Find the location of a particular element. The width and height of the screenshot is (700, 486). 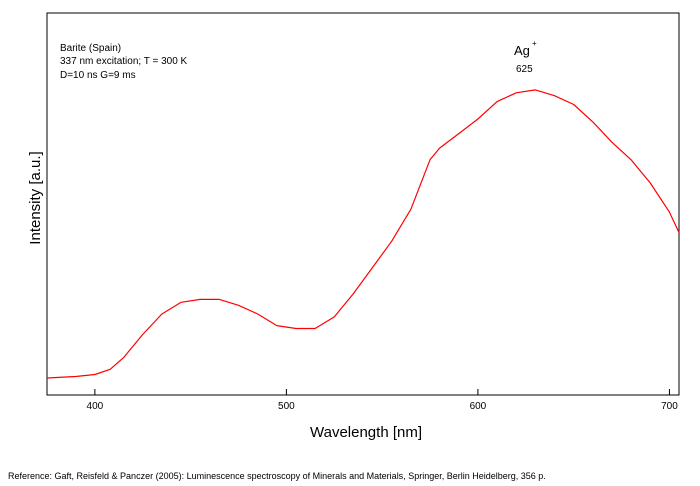

peak-wavelength-label: 625 is located at coordinates (524, 69).